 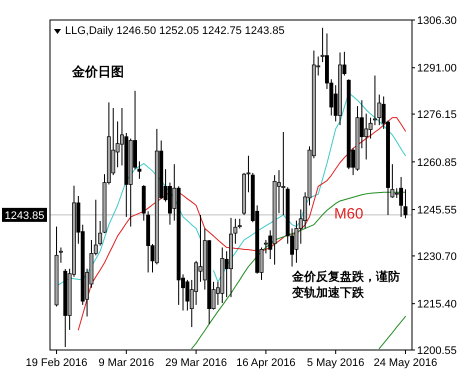 I want to click on annotation: 金价反复盘跌，谨防变轨加速下跌, so click(x=345, y=285).